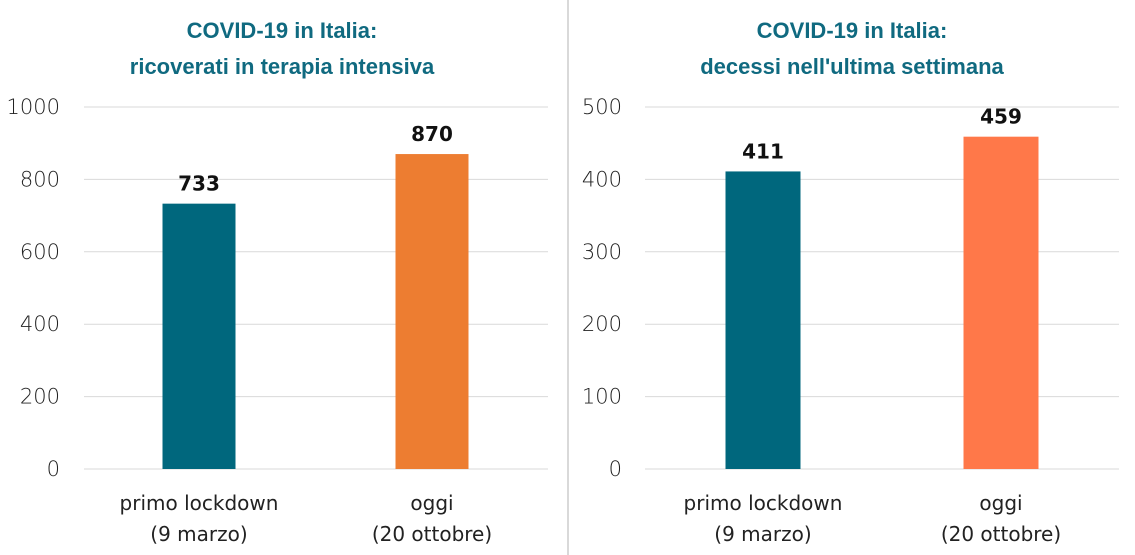 The height and width of the screenshot is (555, 1135). What do you see at coordinates (33, 107) in the screenshot?
I see `y-tick-label: 1000` at bounding box center [33, 107].